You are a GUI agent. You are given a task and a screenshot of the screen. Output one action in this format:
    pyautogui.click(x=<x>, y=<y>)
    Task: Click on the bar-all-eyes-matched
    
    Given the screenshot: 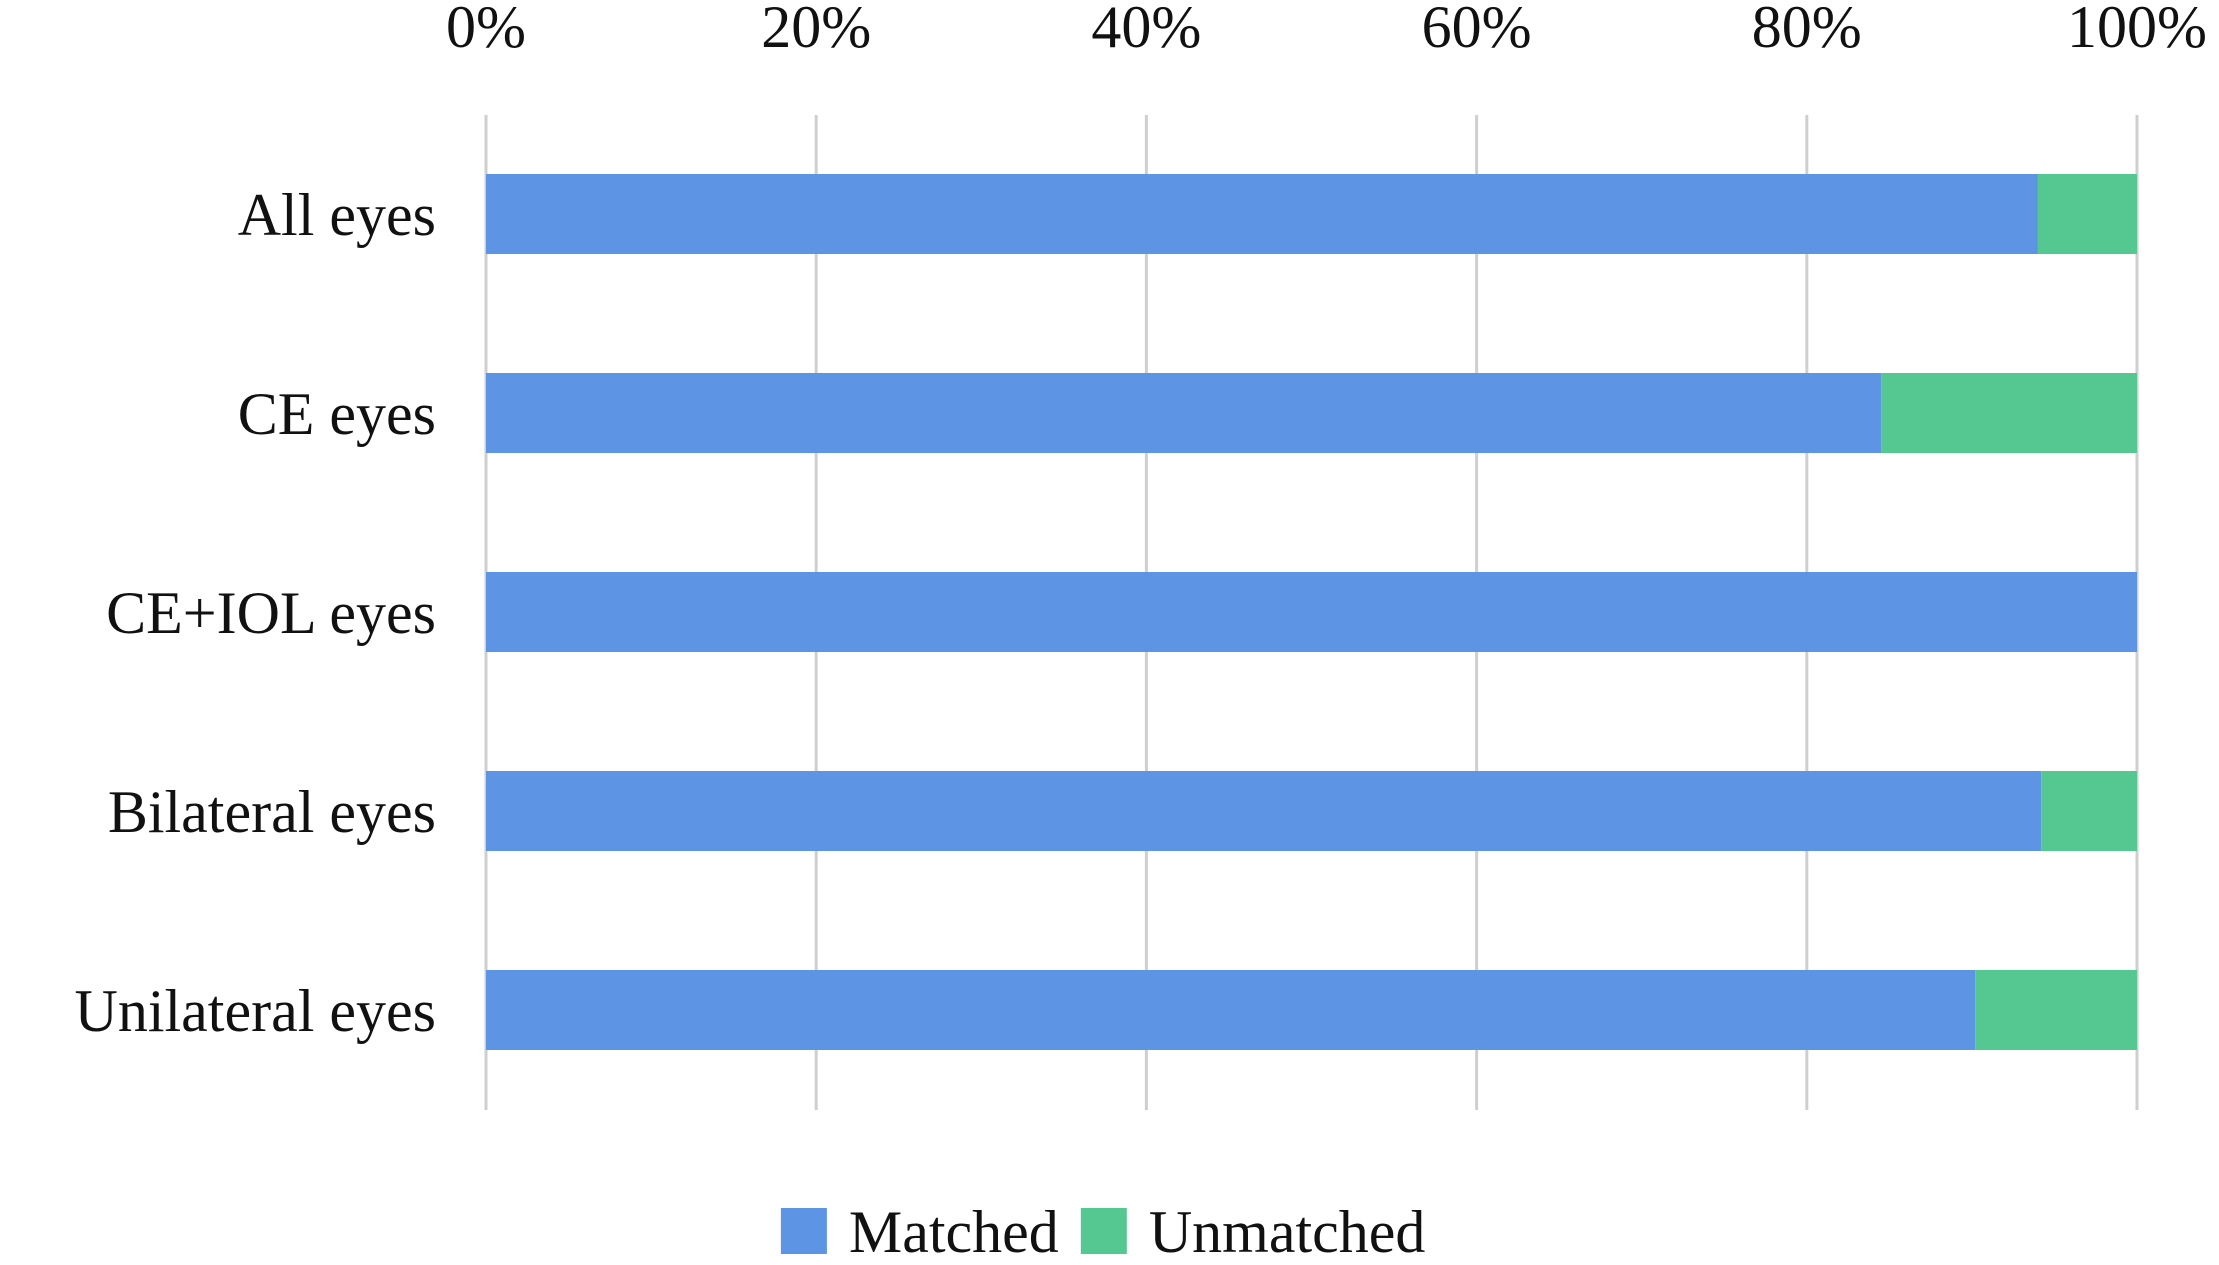 What is the action you would take?
    pyautogui.click(x=1262, y=214)
    